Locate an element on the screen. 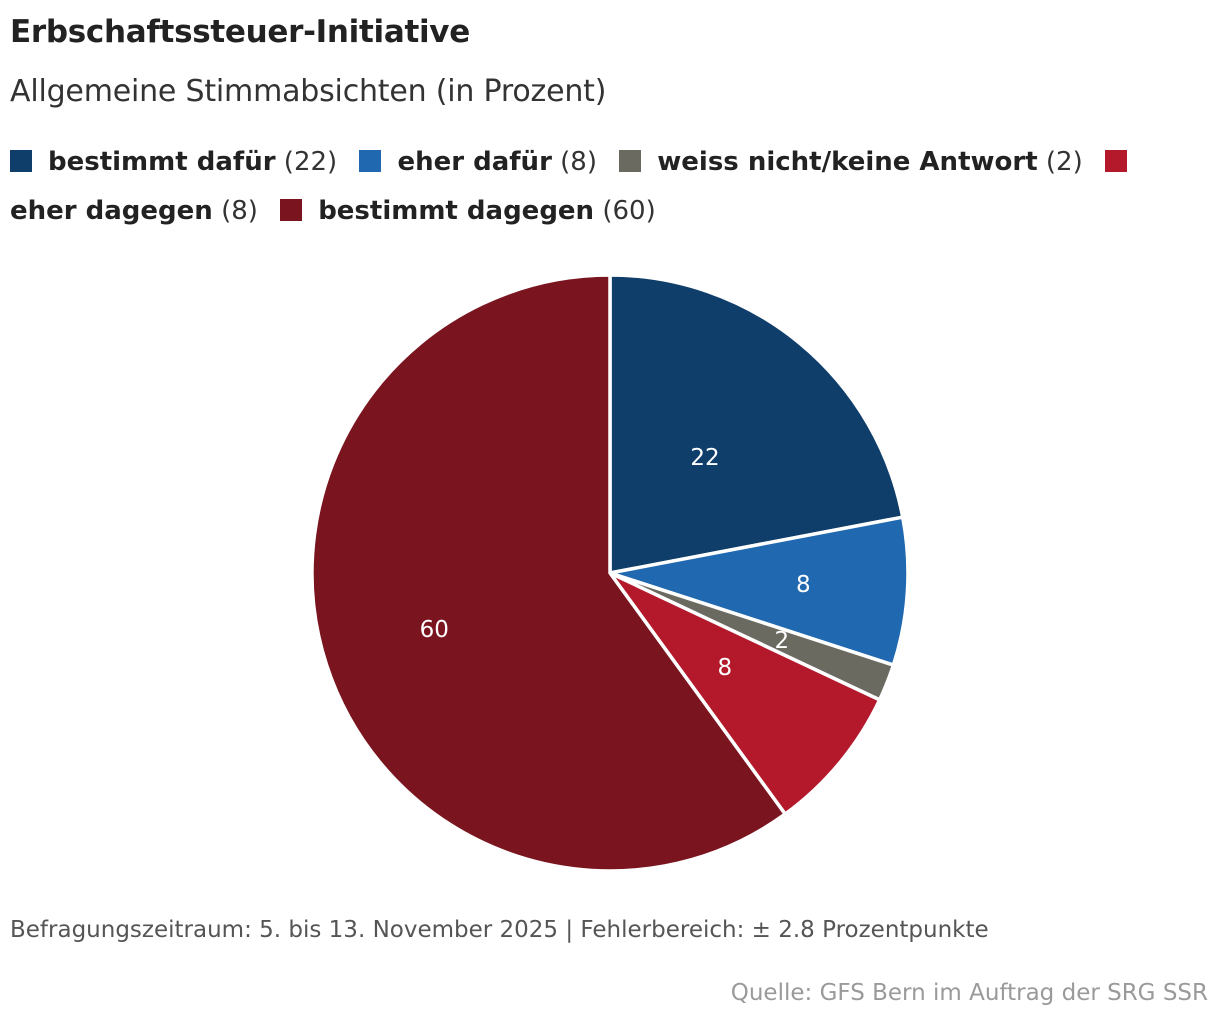 The image size is (1220, 1024). pie-slice-eher-dafuer is located at coordinates (759, 591).